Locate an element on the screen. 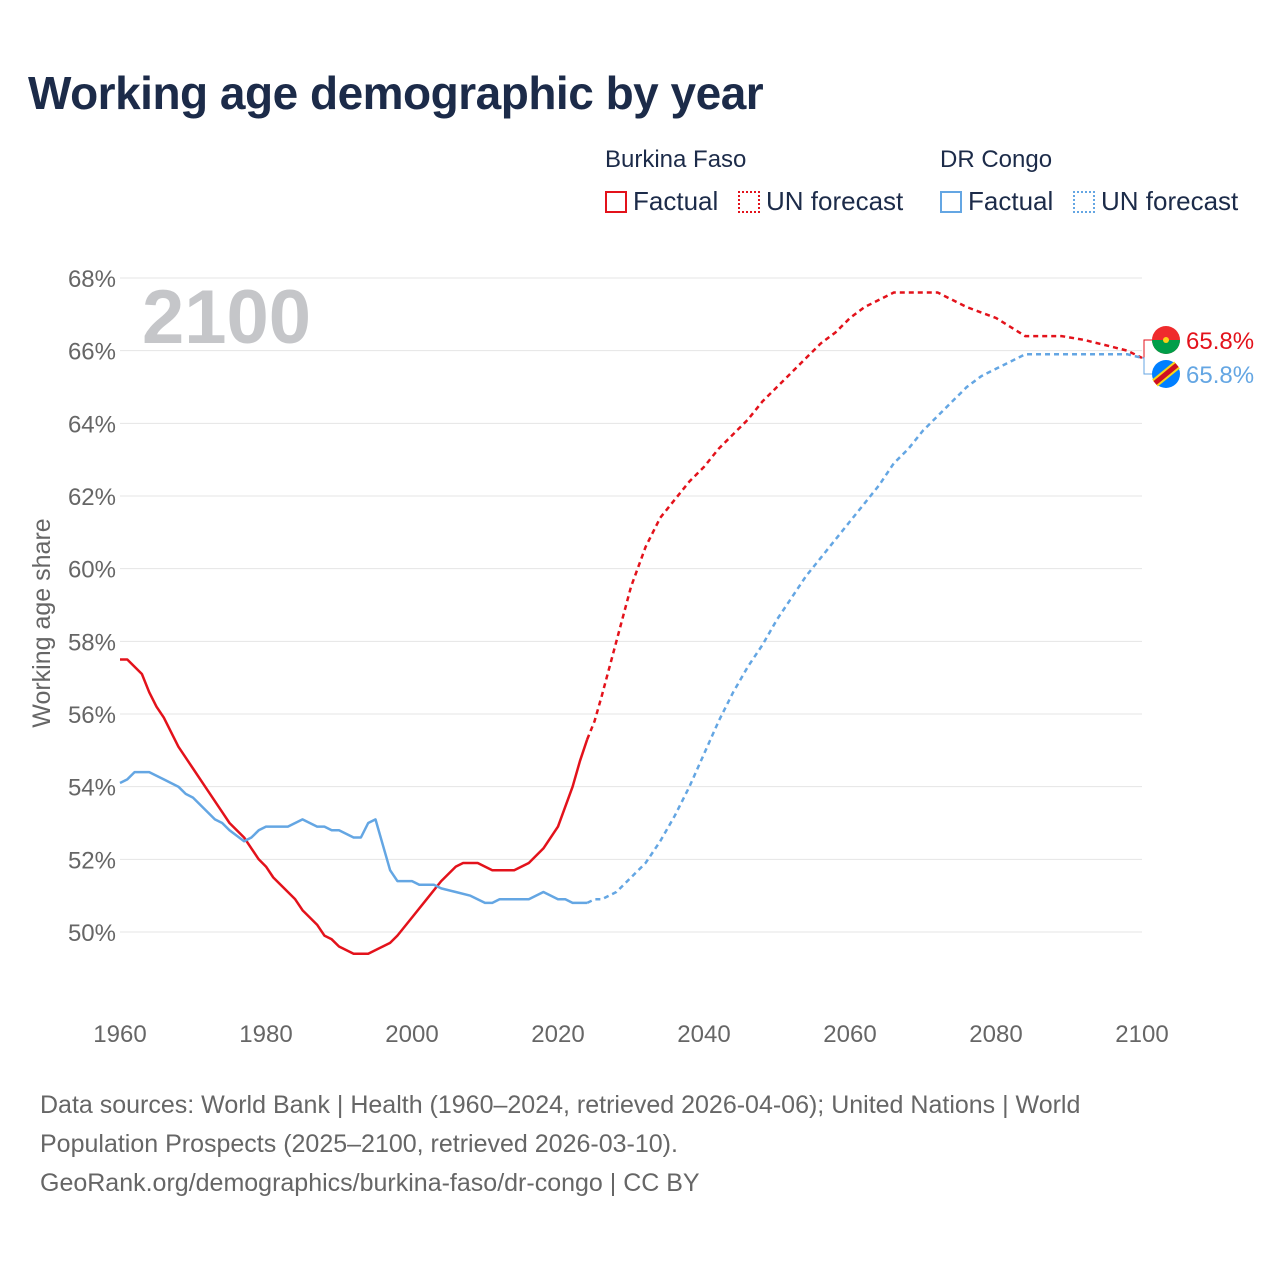  flag-burkina-faso-icon is located at coordinates (1166, 340).